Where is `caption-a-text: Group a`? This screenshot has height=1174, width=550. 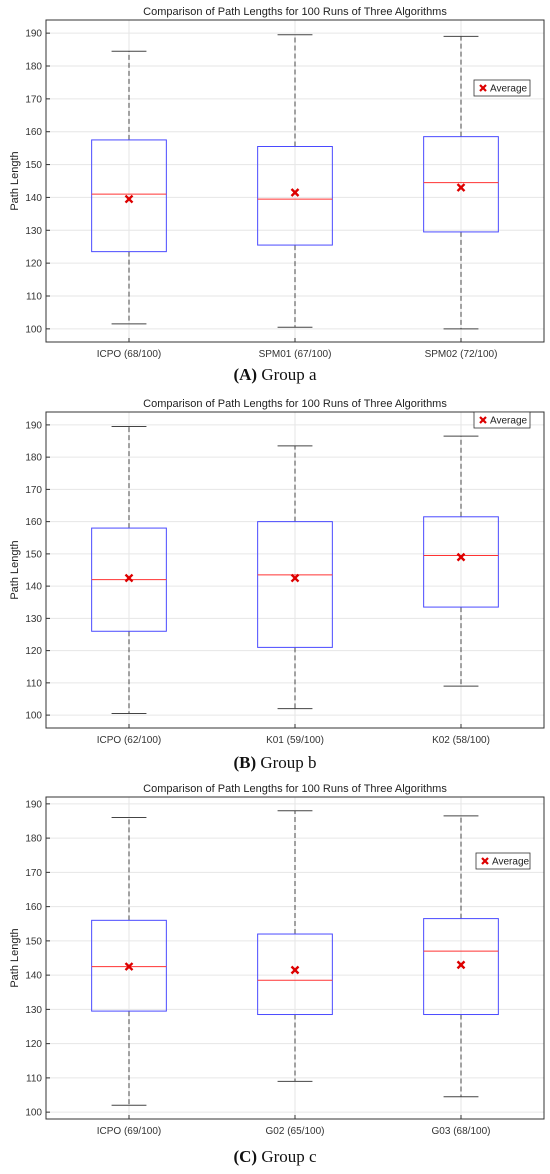 caption-a-text: Group a is located at coordinates (287, 374).